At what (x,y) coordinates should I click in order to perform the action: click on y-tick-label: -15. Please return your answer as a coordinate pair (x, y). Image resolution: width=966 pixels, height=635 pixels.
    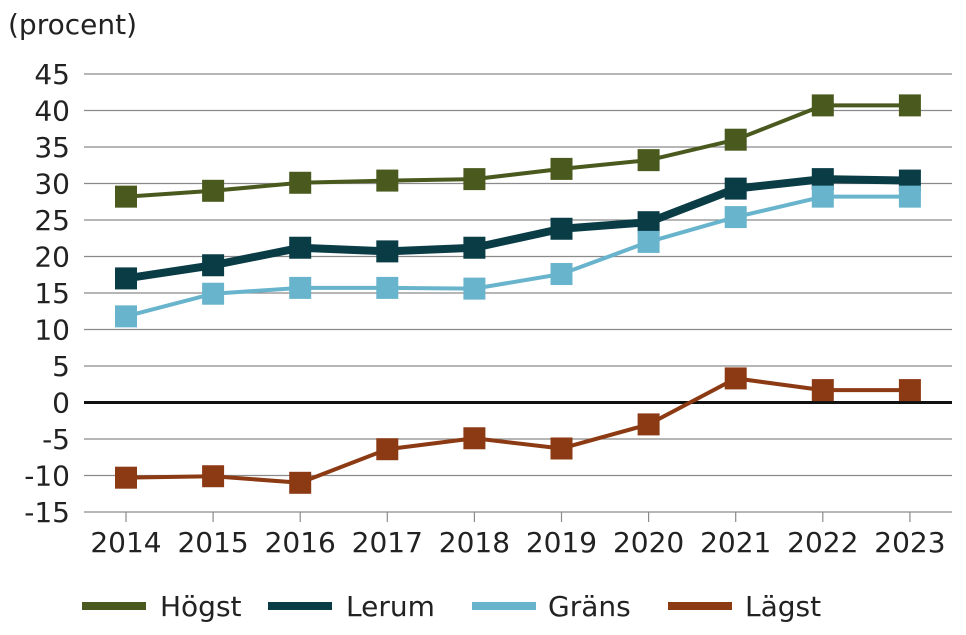
    Looking at the image, I should click on (47, 512).